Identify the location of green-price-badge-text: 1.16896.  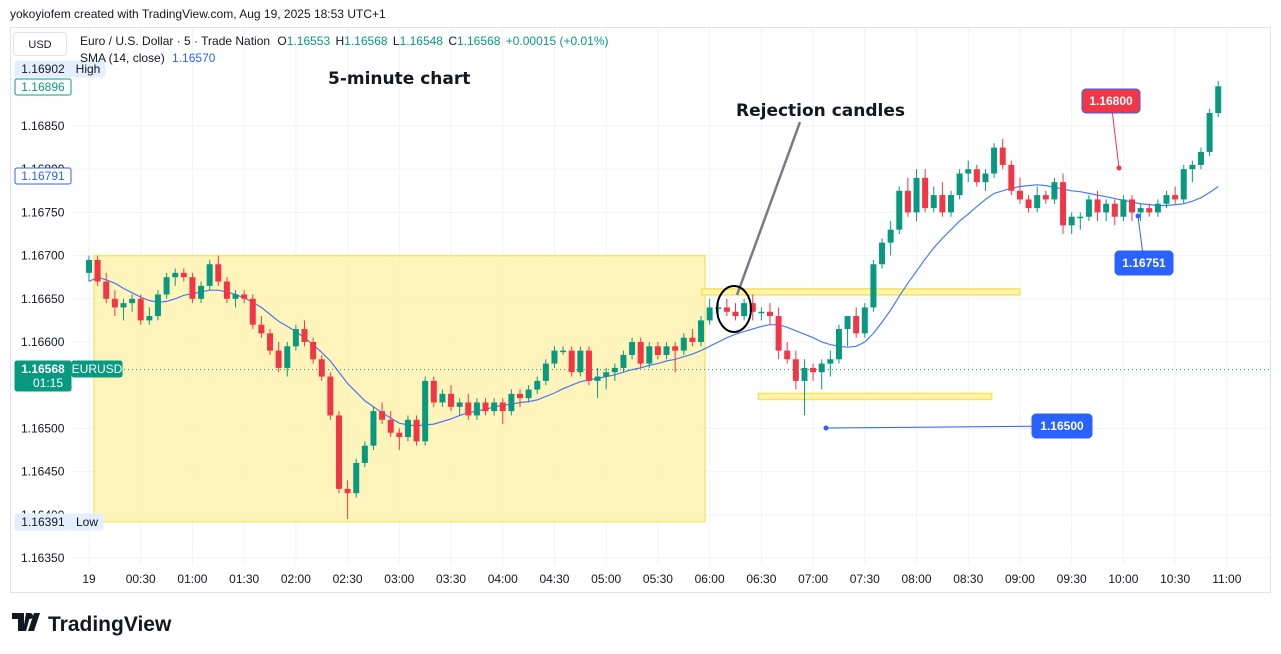
(43, 87).